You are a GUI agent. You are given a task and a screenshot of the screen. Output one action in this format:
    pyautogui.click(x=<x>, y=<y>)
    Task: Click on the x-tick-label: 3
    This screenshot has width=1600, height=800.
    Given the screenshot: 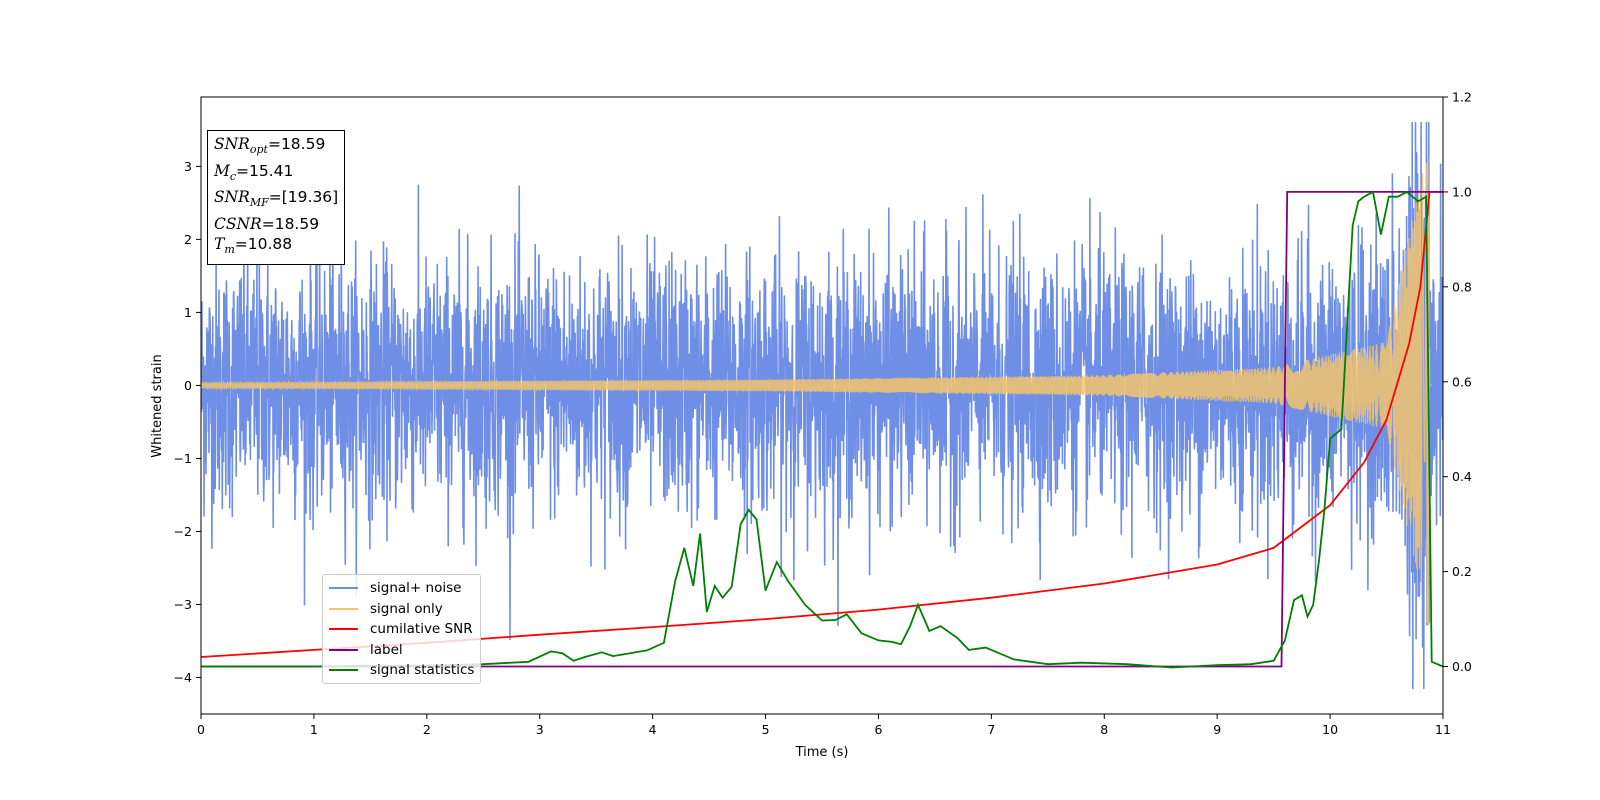 What is the action you would take?
    pyautogui.click(x=540, y=729)
    